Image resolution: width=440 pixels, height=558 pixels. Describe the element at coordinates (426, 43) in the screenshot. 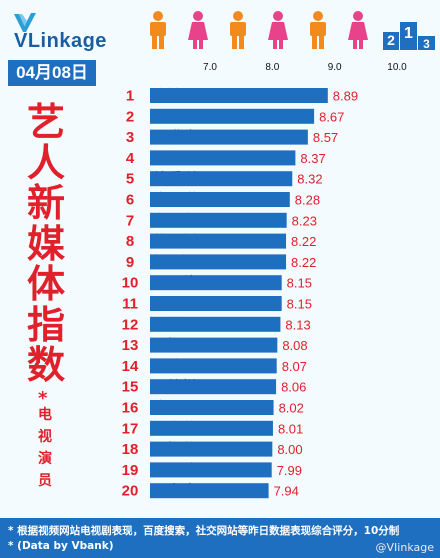

I see `svg-text: 3` at that location.